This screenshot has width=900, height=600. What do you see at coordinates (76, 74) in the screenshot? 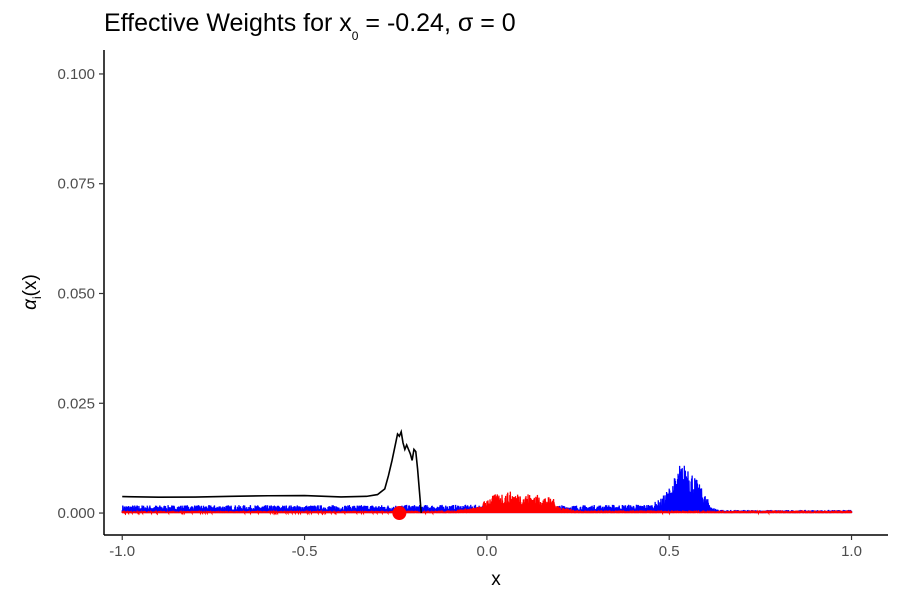
I see `y-tick-label: 0.100` at bounding box center [76, 74].